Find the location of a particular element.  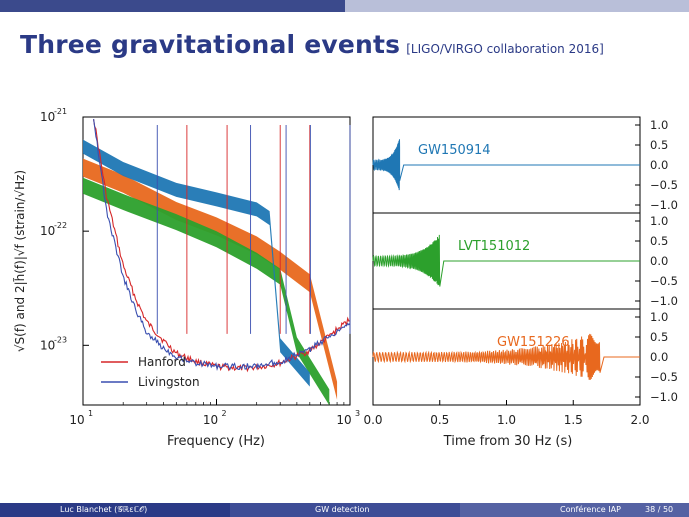

y-tick-exponent: -23 is located at coordinates (60, 339).